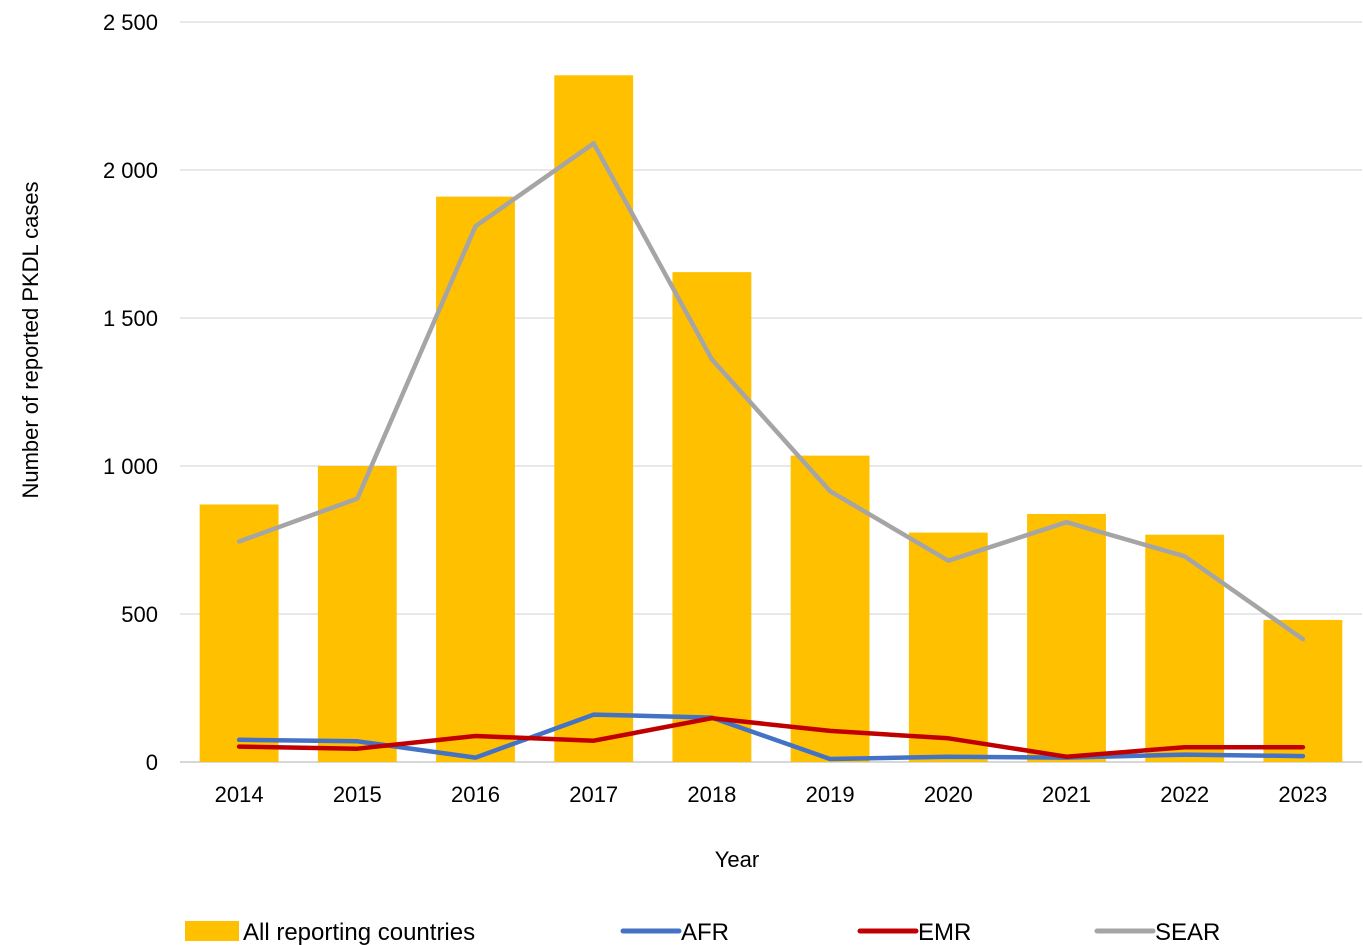  Describe the element at coordinates (944, 932) in the screenshot. I see `legend-label: EMR` at that location.